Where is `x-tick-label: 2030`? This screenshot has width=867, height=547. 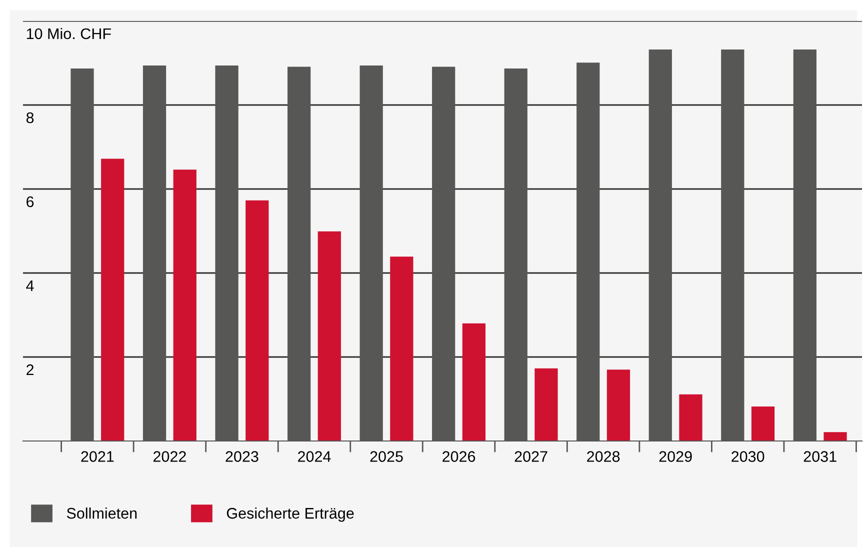 x-tick-label: 2030 is located at coordinates (748, 456).